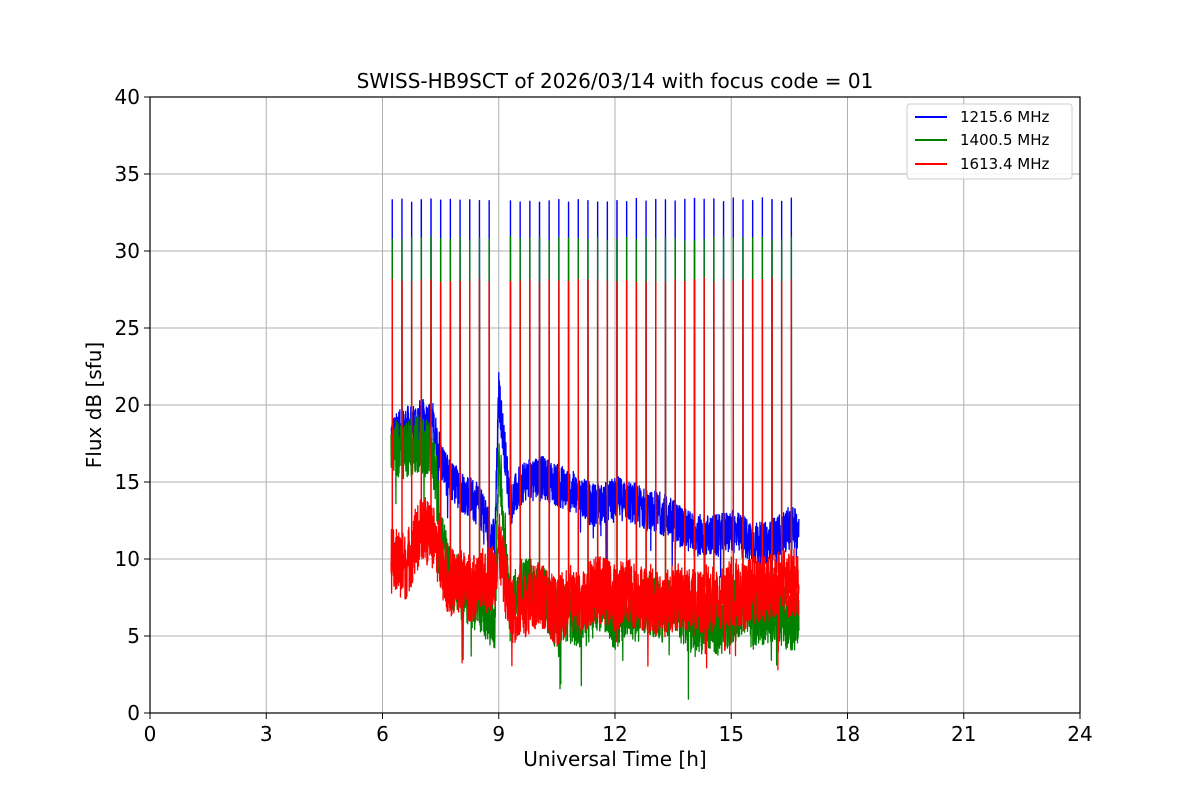 This screenshot has width=1200, height=800. What do you see at coordinates (1004, 164) in the screenshot?
I see `legend-label-1613: 1613.4 MHz` at bounding box center [1004, 164].